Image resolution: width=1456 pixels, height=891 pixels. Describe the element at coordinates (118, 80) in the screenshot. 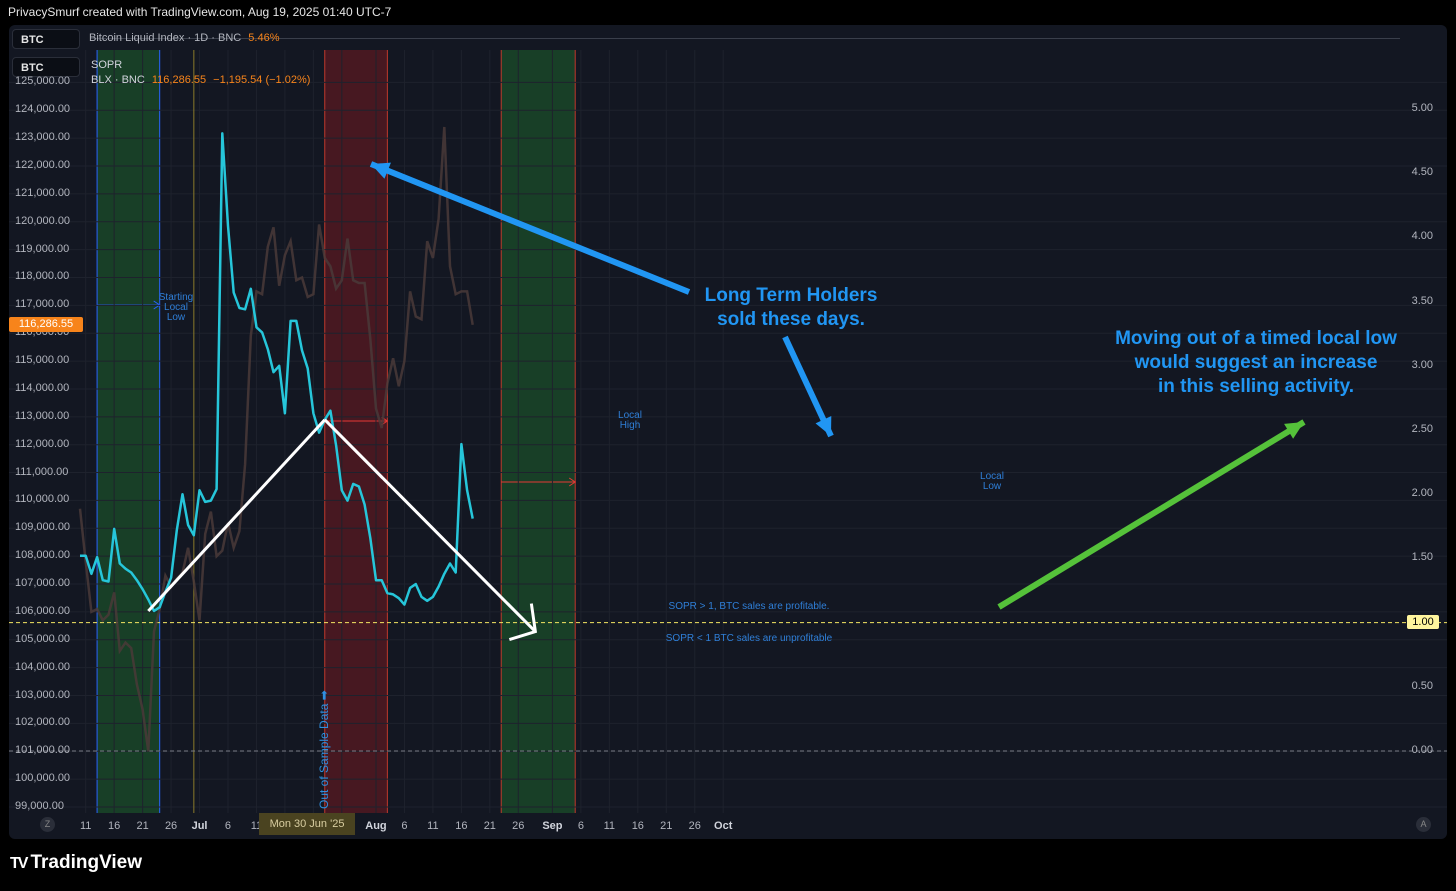

I see `indicator-source: BLX · BNC` at that location.